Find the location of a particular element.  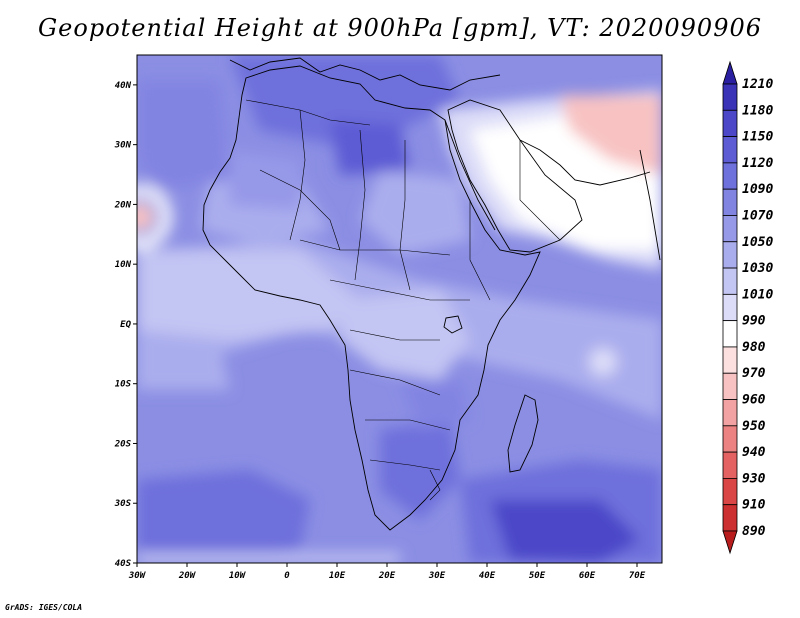

colorbar-top-arrow is located at coordinates (730, 72).